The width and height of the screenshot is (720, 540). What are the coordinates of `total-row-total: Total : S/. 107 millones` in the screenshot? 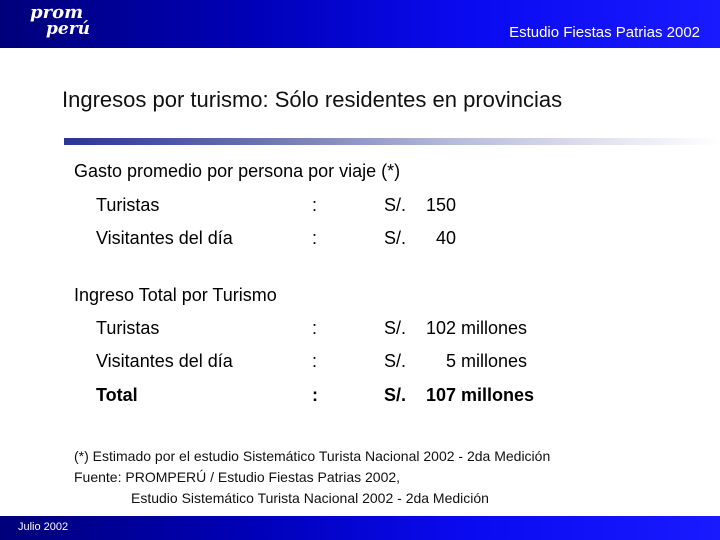 It's located at (360, 395).